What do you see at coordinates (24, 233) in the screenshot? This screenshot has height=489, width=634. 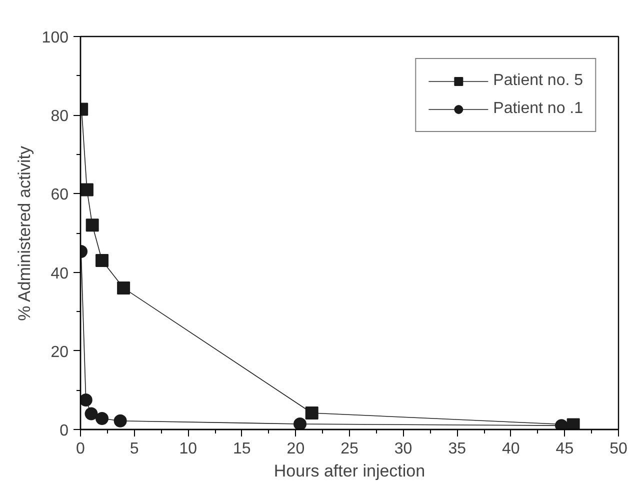 I see `y-axis-title: % Administered activity` at bounding box center [24, 233].